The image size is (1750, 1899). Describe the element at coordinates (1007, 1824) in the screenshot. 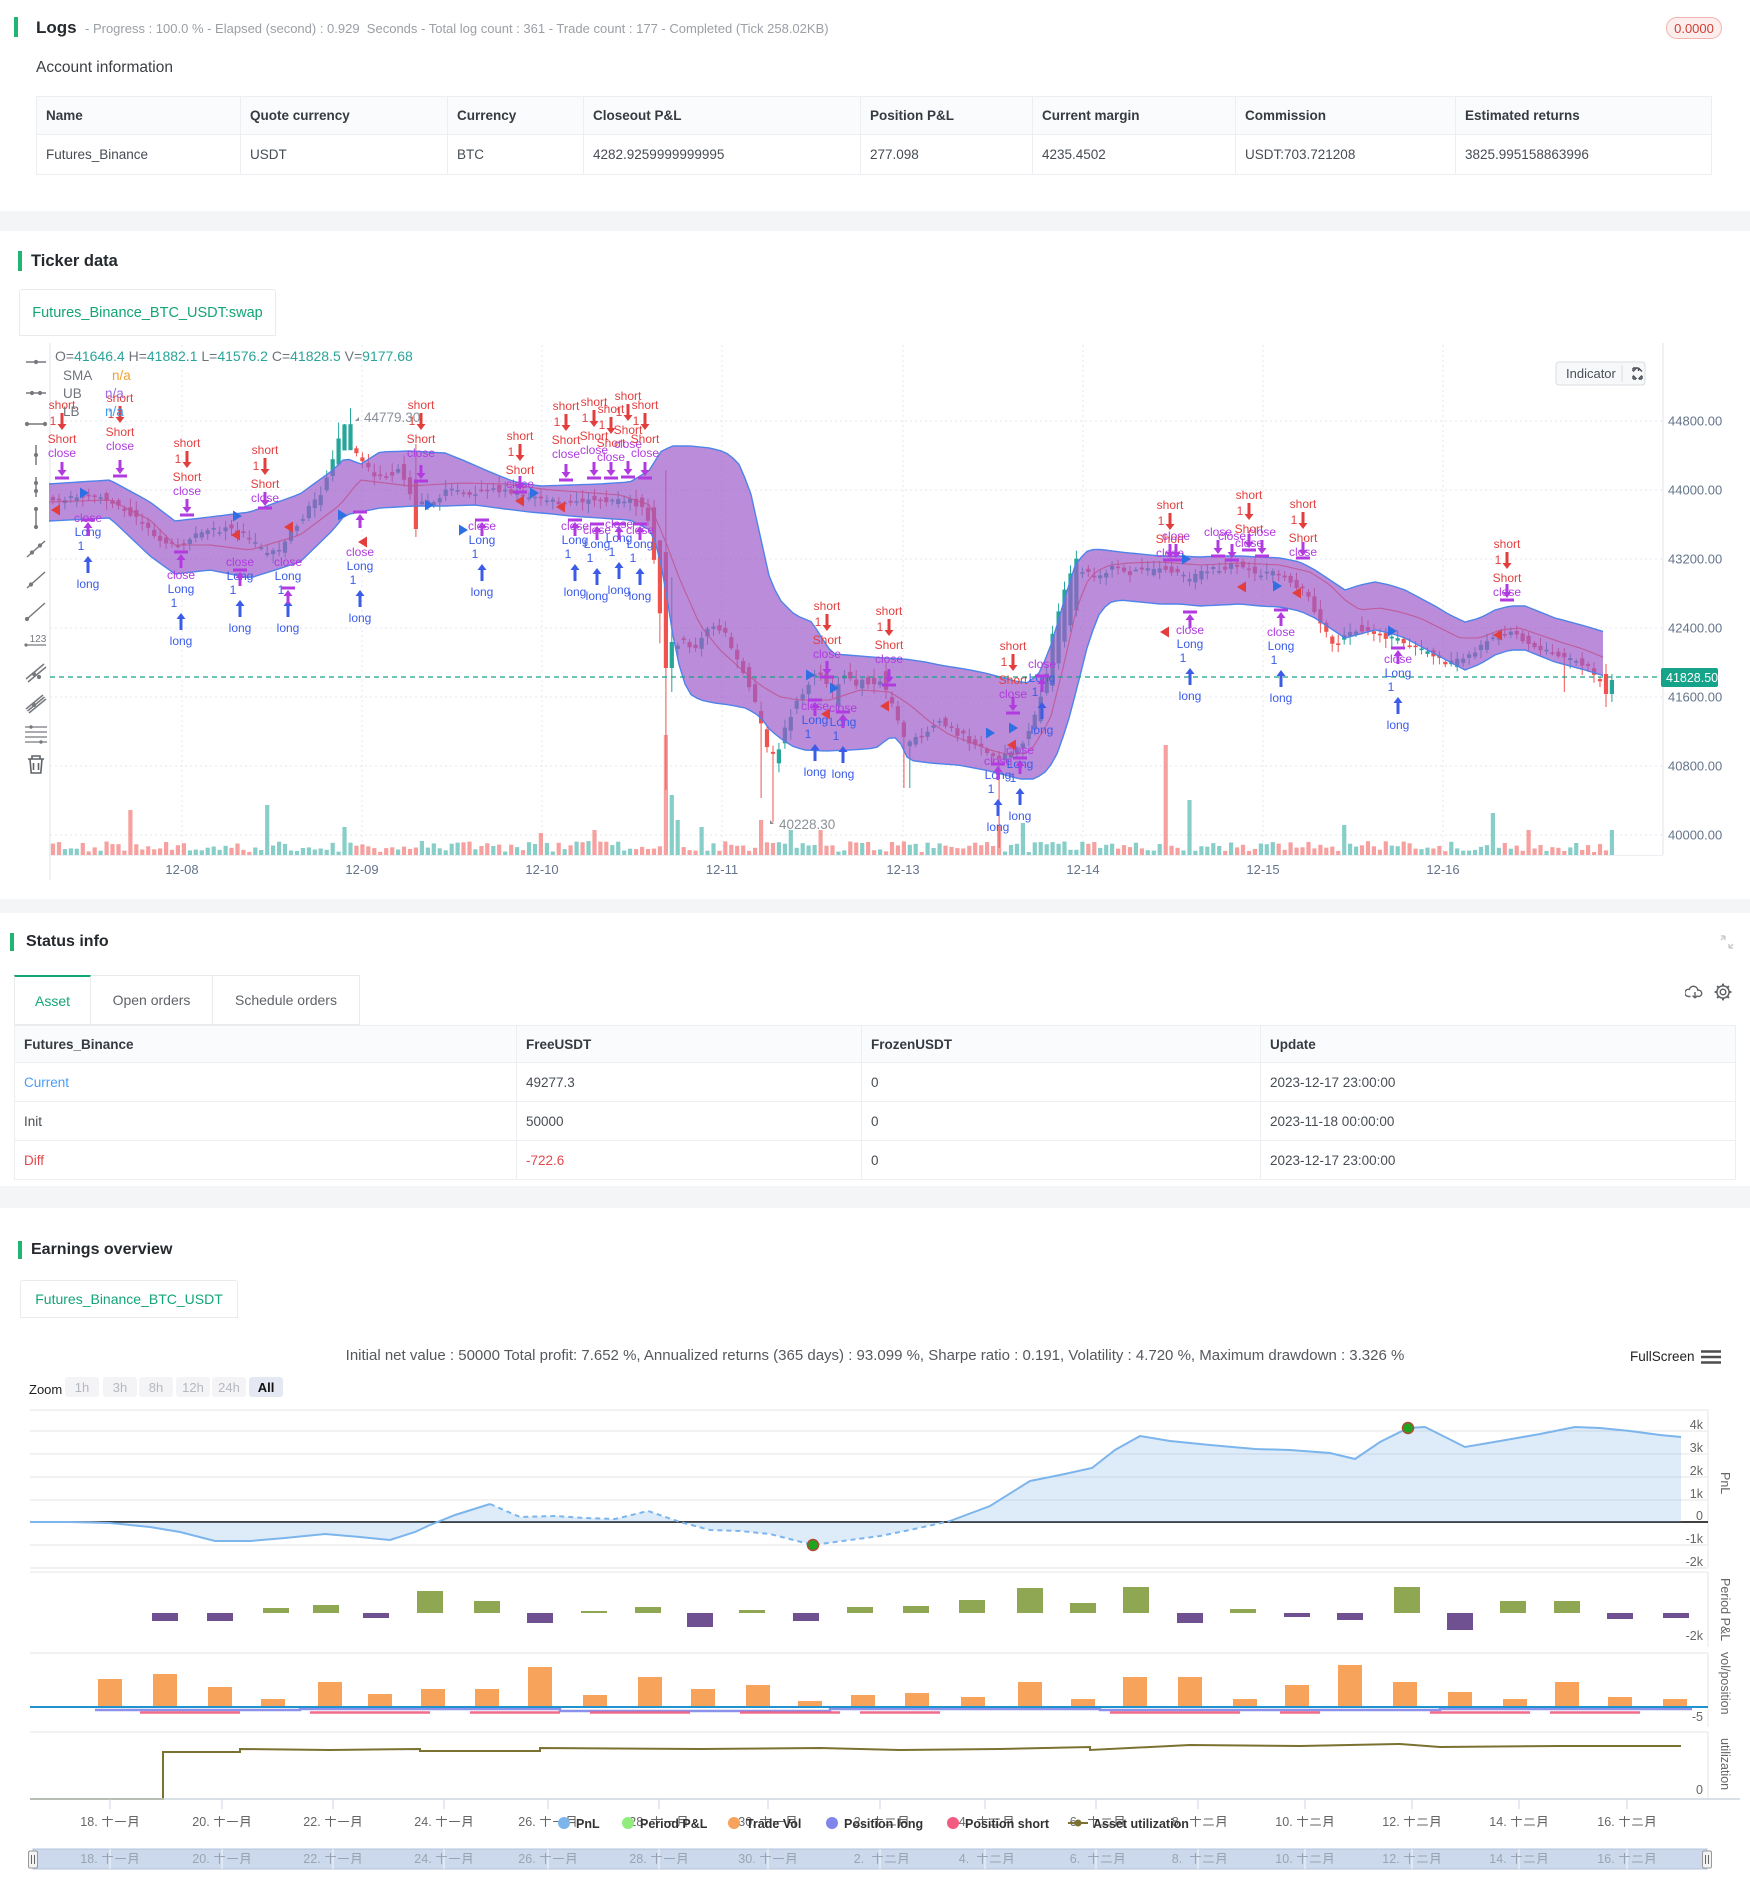

I see `svg-text: Position short` at that location.